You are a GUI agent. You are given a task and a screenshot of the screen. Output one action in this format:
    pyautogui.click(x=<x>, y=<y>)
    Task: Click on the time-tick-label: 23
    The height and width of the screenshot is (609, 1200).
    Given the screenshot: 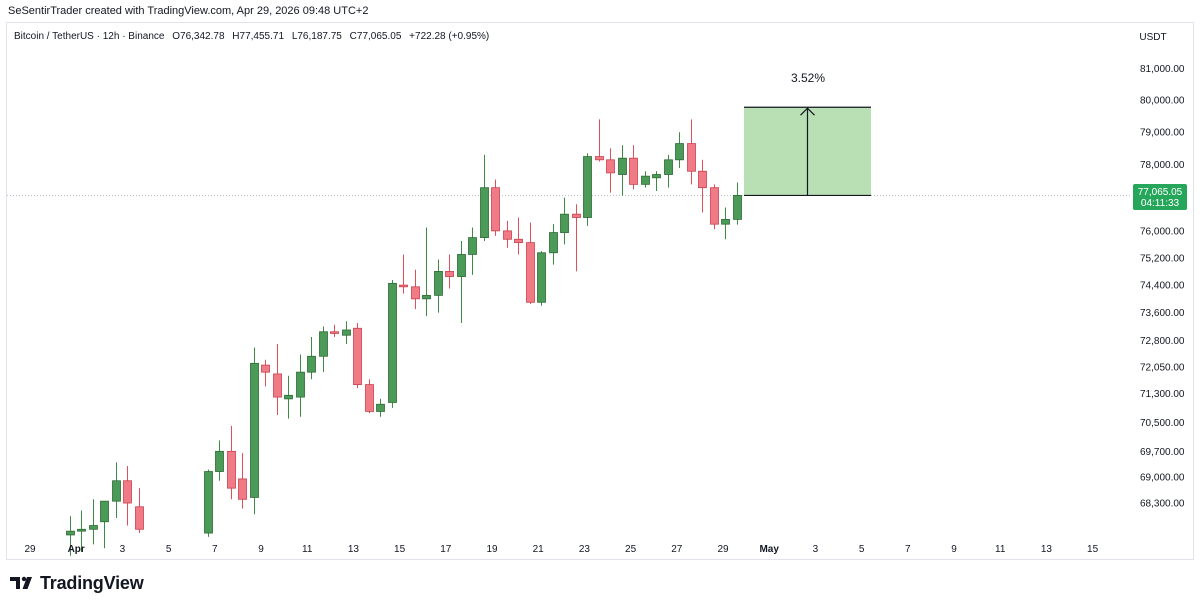 What is the action you would take?
    pyautogui.click(x=585, y=549)
    